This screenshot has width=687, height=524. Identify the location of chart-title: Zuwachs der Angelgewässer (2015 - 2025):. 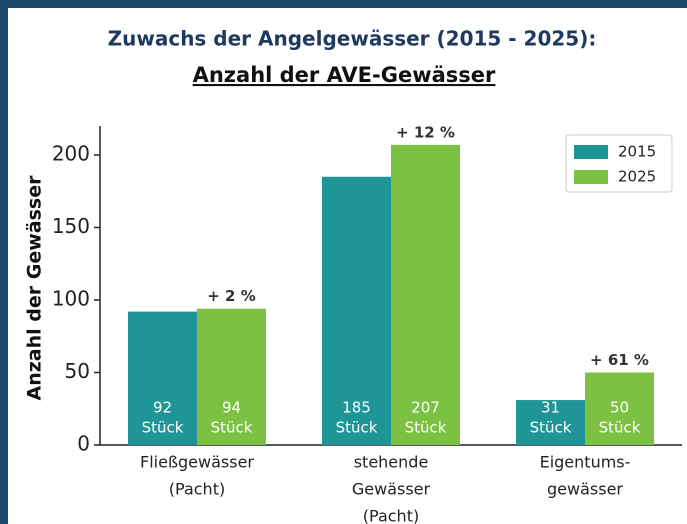
(352, 39).